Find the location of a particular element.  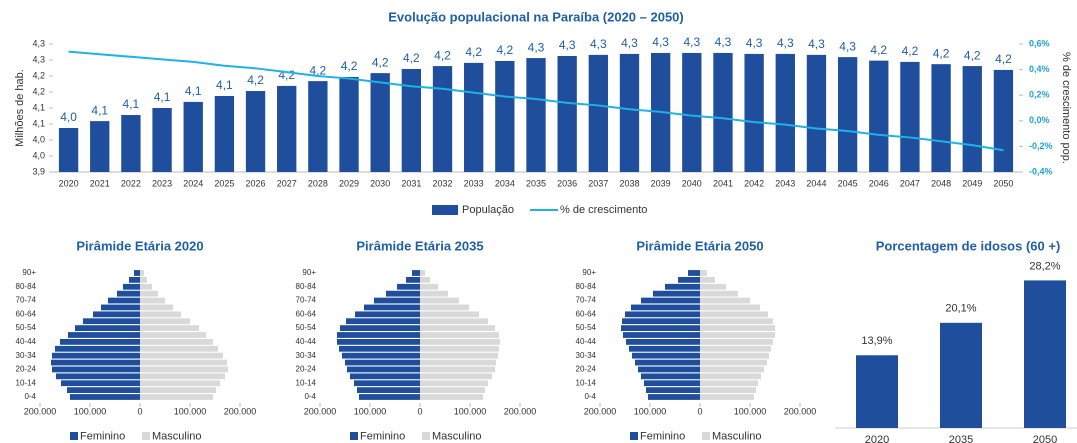

age-label: 30-34 is located at coordinates (26, 355).